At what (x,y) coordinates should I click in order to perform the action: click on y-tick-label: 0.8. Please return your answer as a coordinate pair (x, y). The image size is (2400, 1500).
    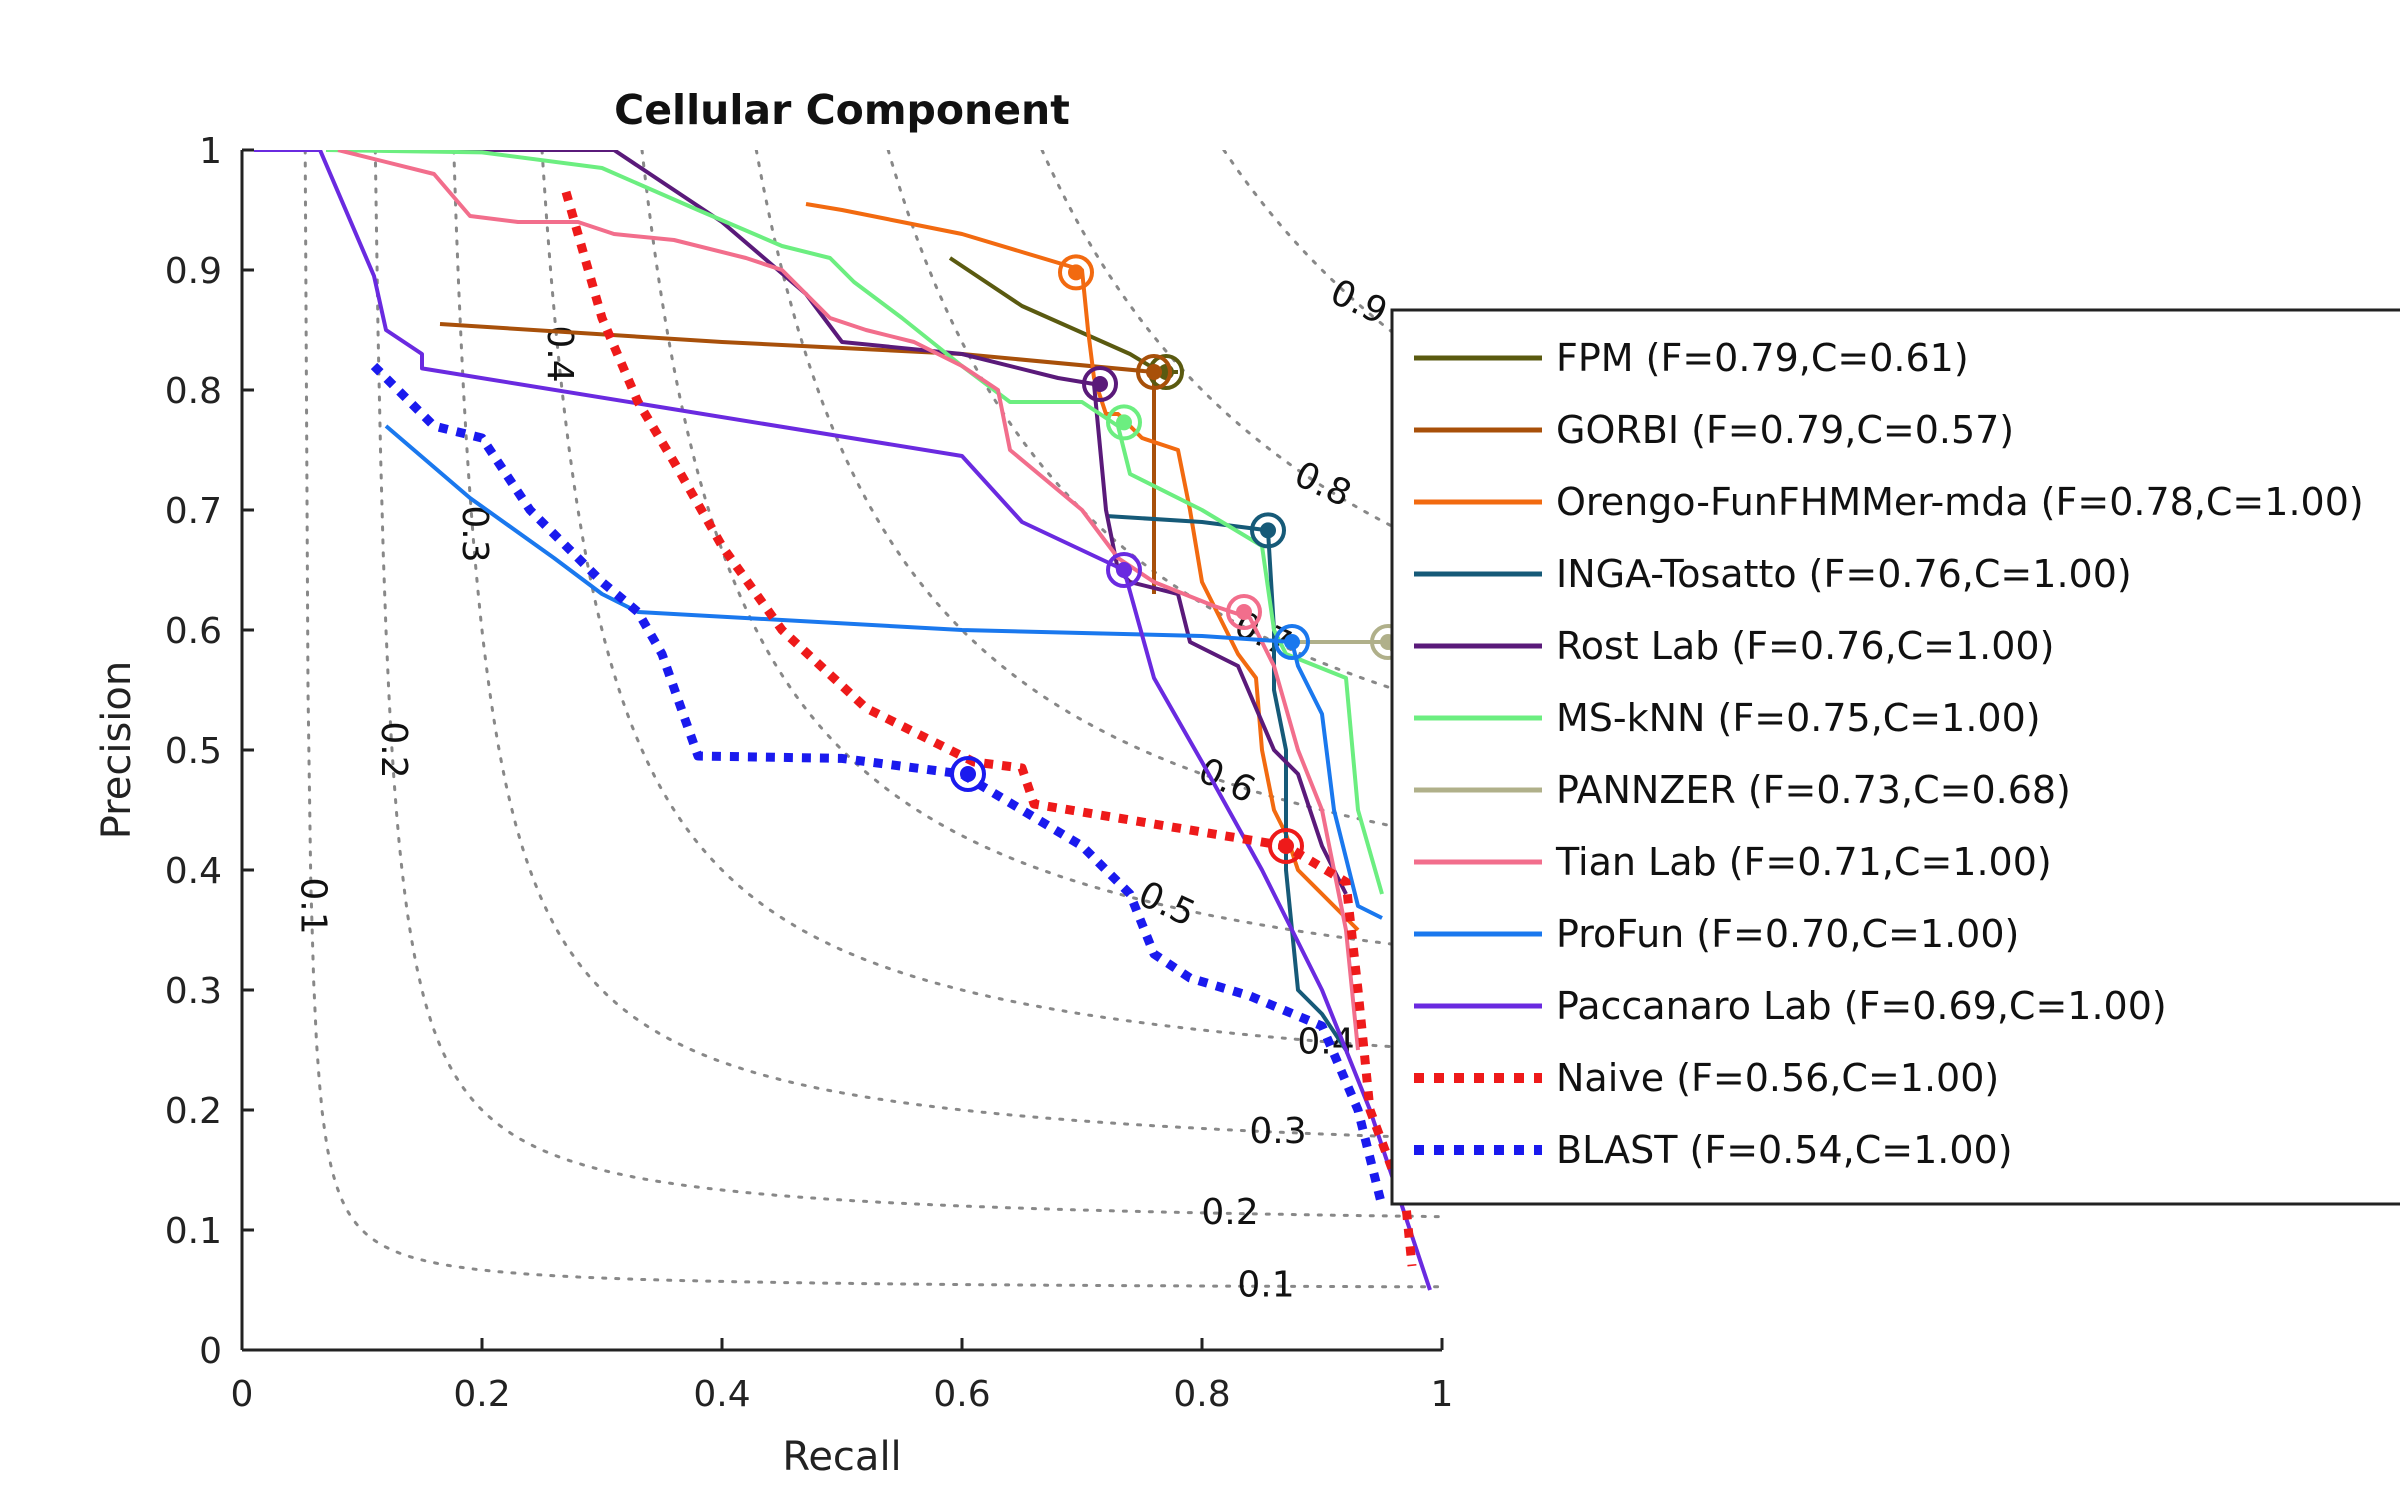
    Looking at the image, I should click on (193, 391).